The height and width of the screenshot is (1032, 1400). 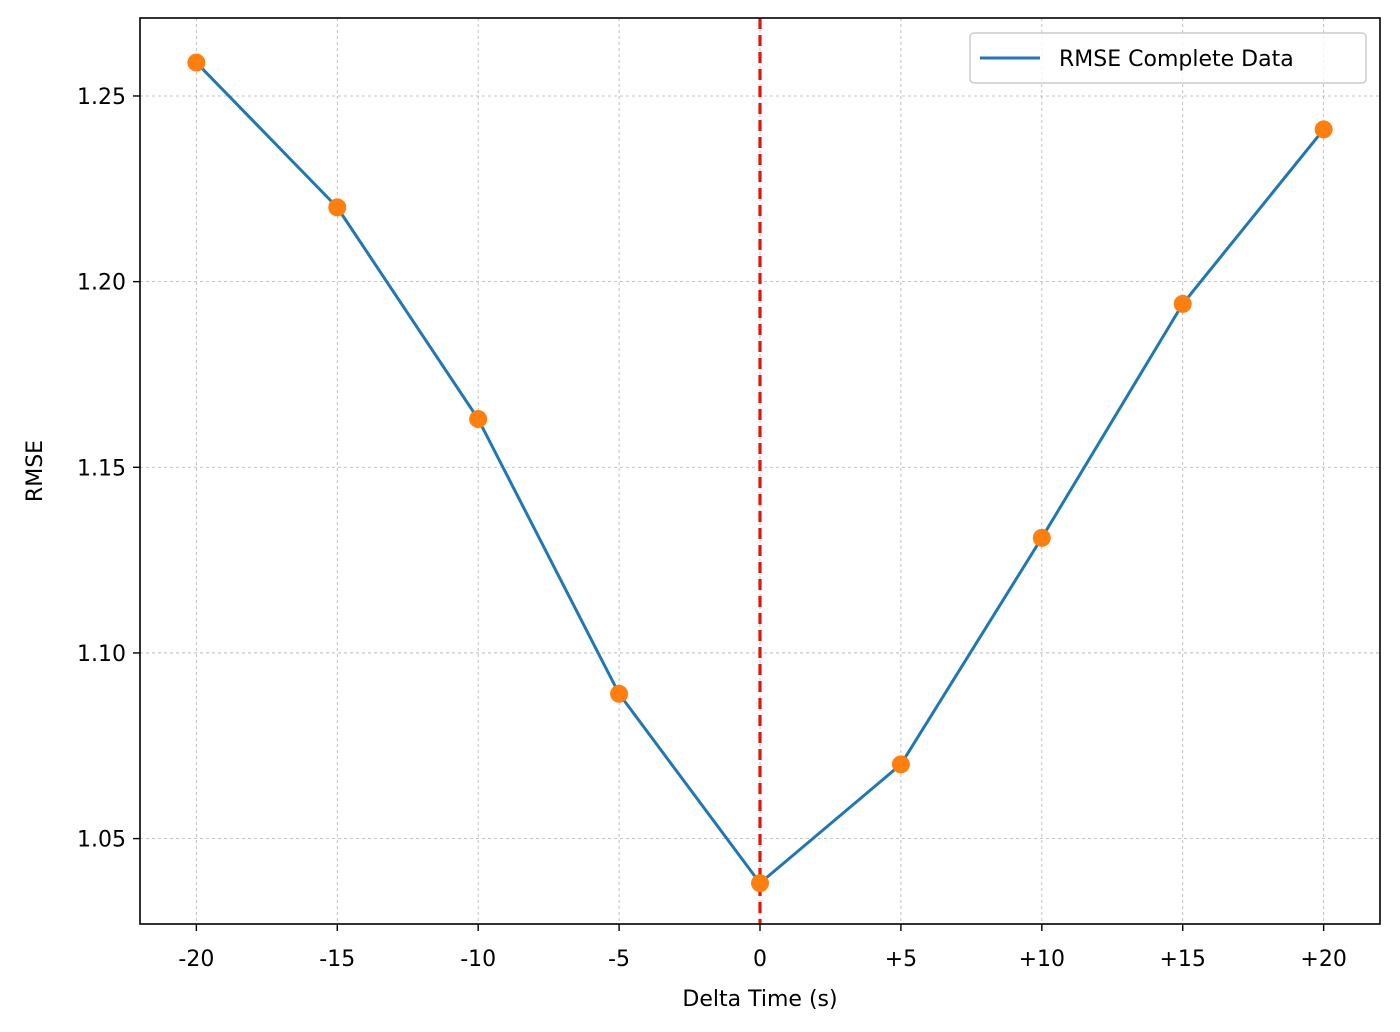 I want to click on x-axis-ticks: -20 -15 -10 -5 0 +5 +10 +15 +20, so click(x=762, y=948).